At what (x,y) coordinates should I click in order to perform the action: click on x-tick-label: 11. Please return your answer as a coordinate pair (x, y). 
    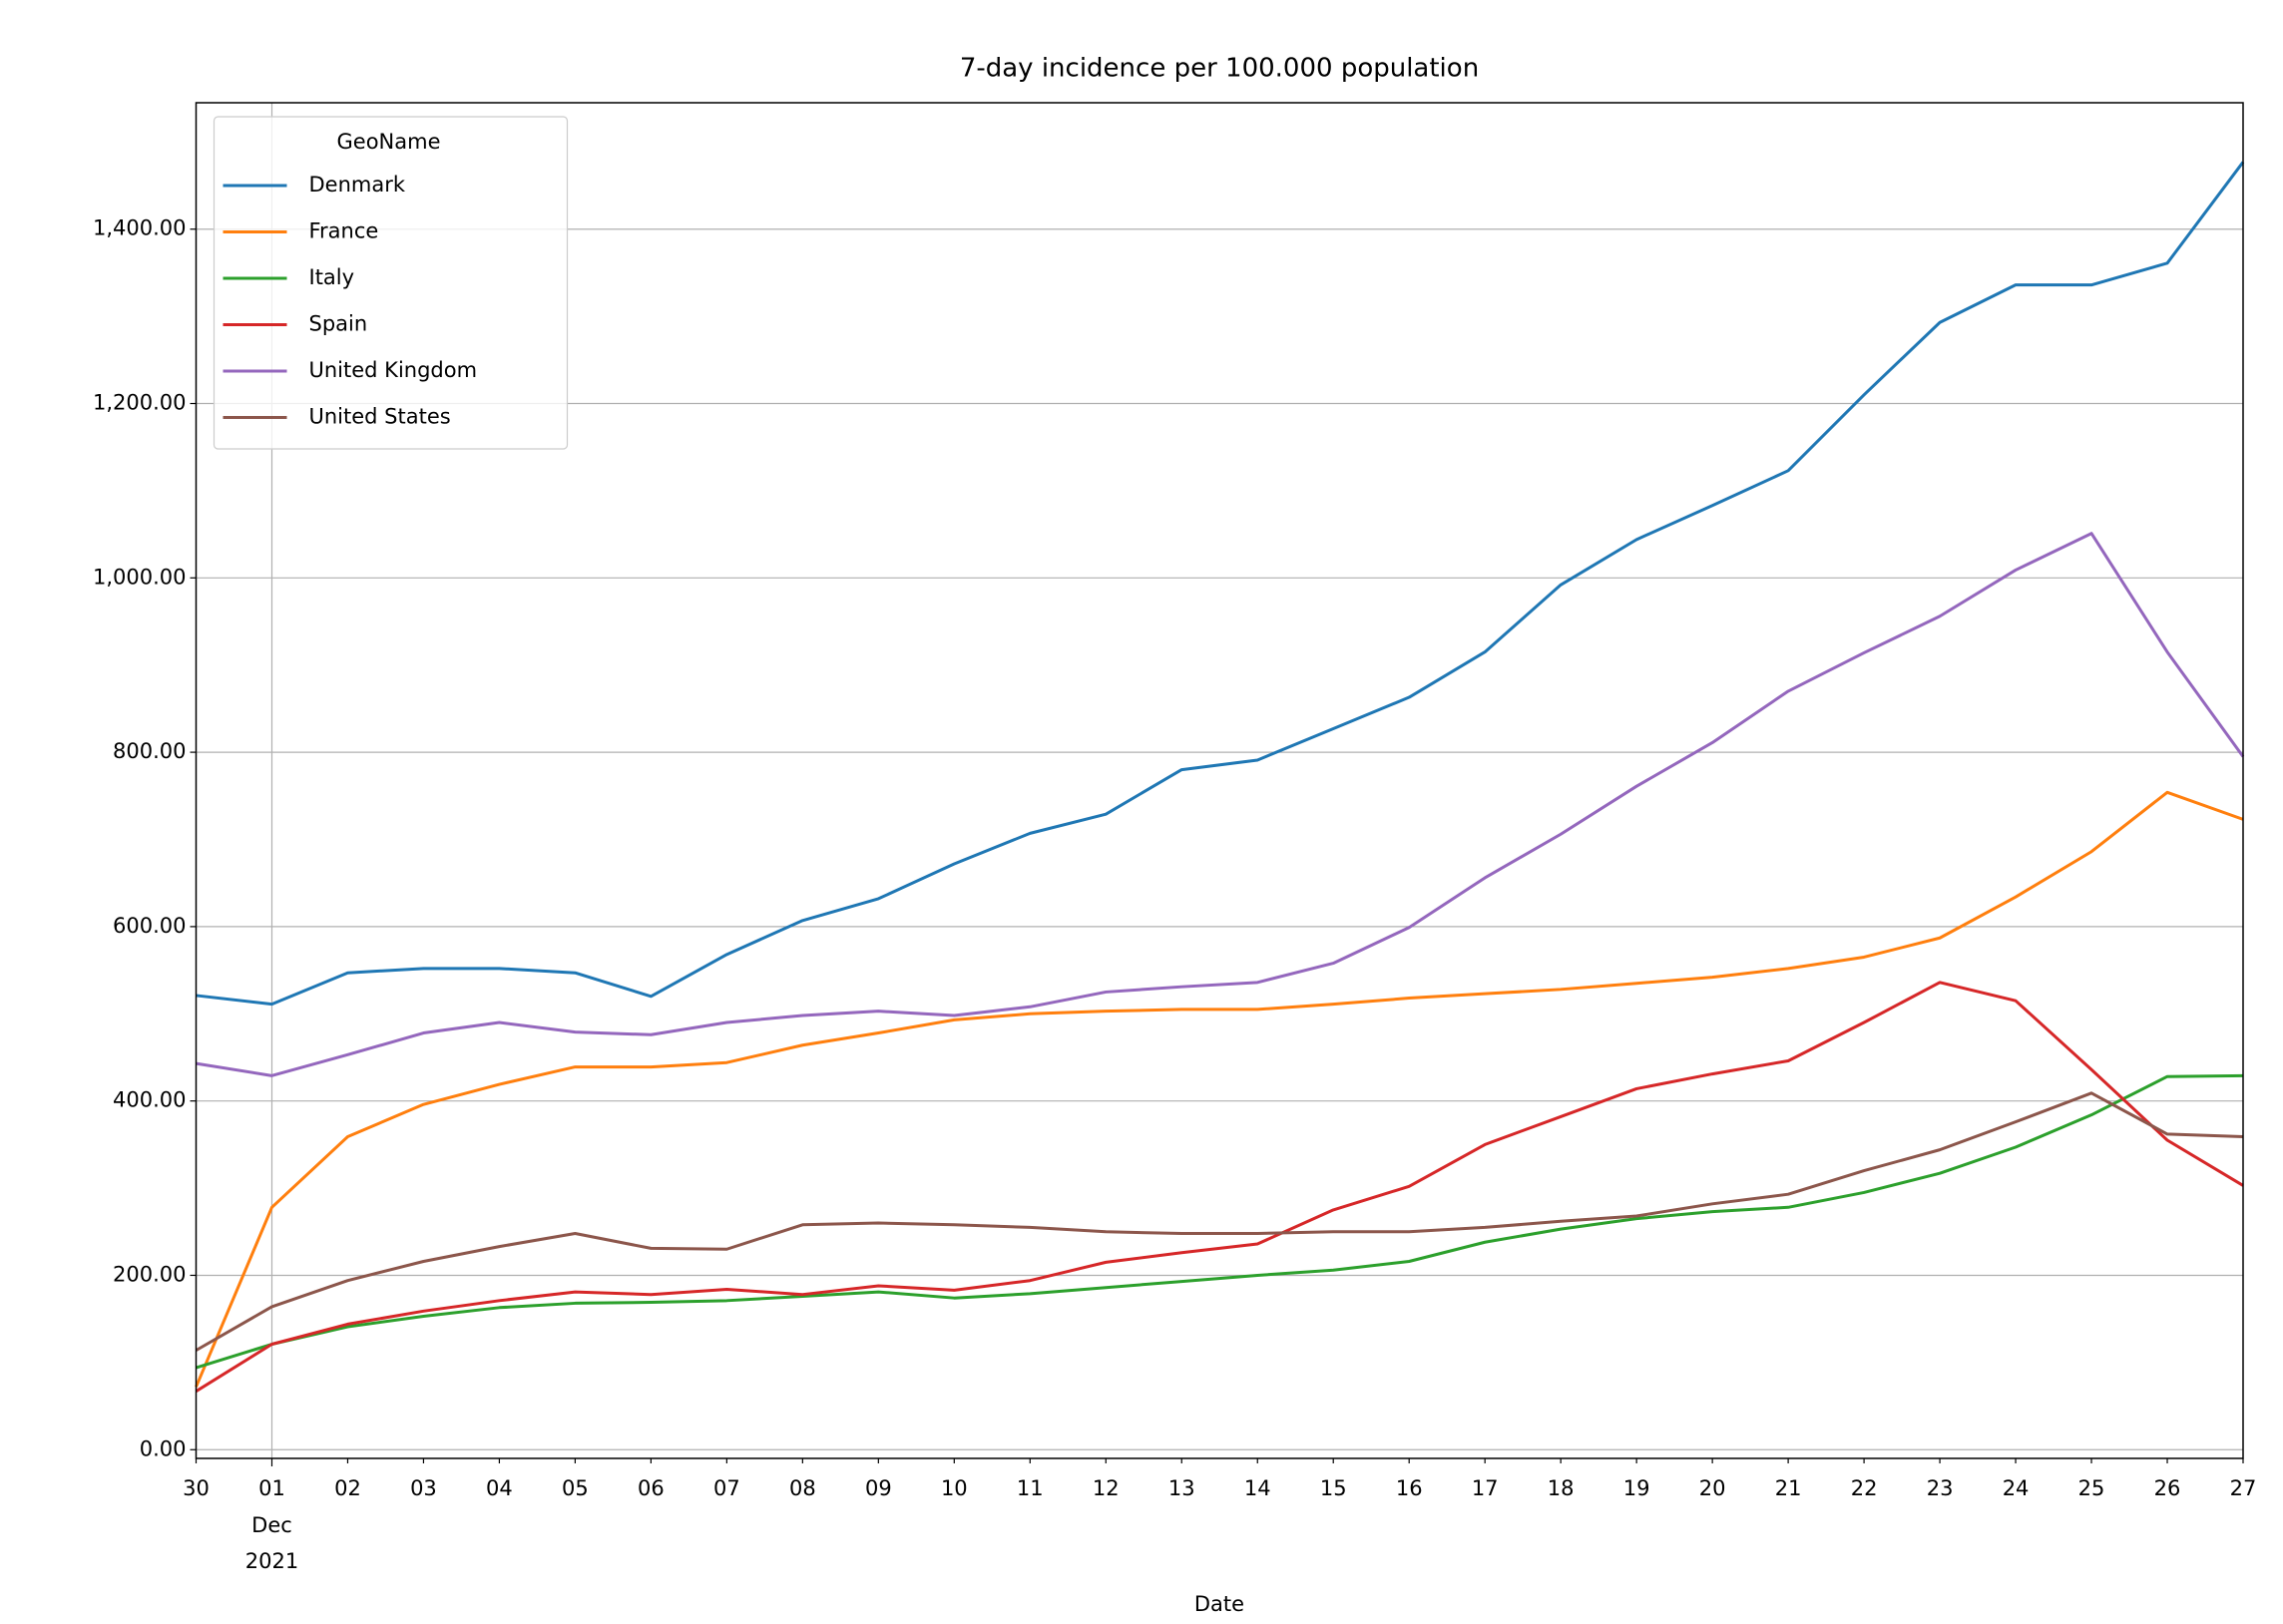
    Looking at the image, I should click on (1030, 1488).